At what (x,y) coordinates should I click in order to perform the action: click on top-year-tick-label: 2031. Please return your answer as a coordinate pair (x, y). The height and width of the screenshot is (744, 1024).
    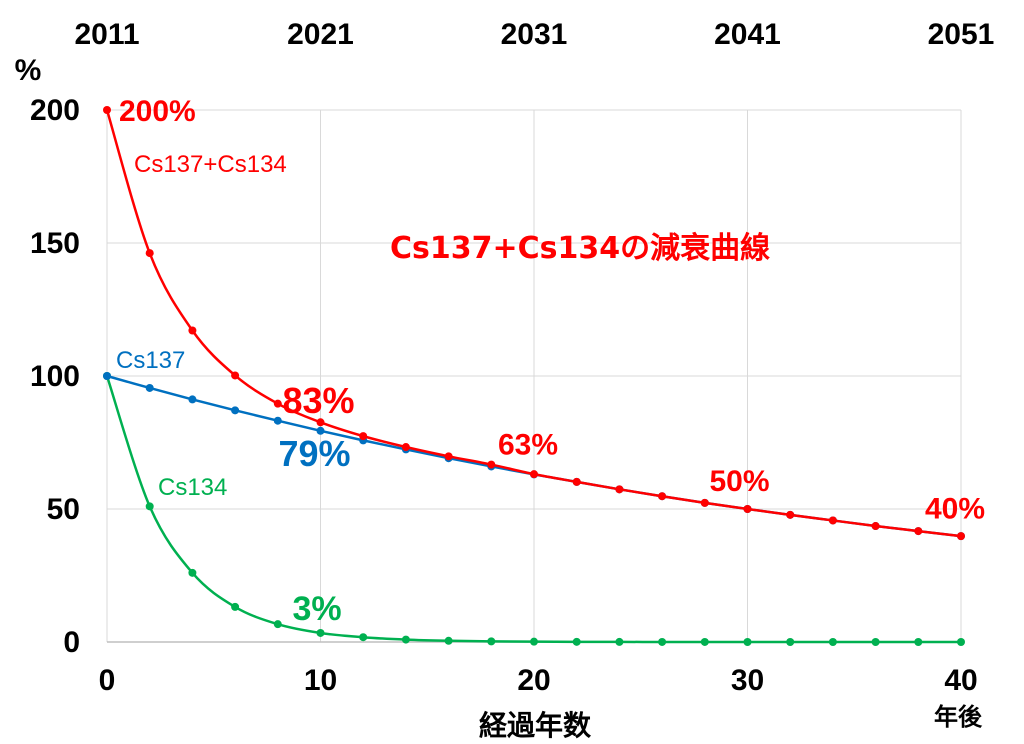
    Looking at the image, I should click on (534, 34).